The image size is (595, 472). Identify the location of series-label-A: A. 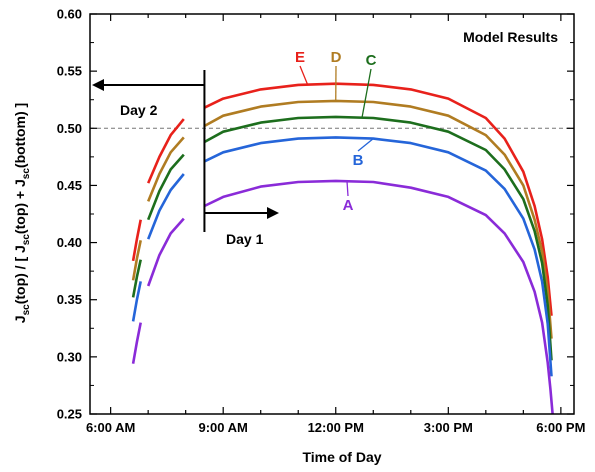
(348, 205).